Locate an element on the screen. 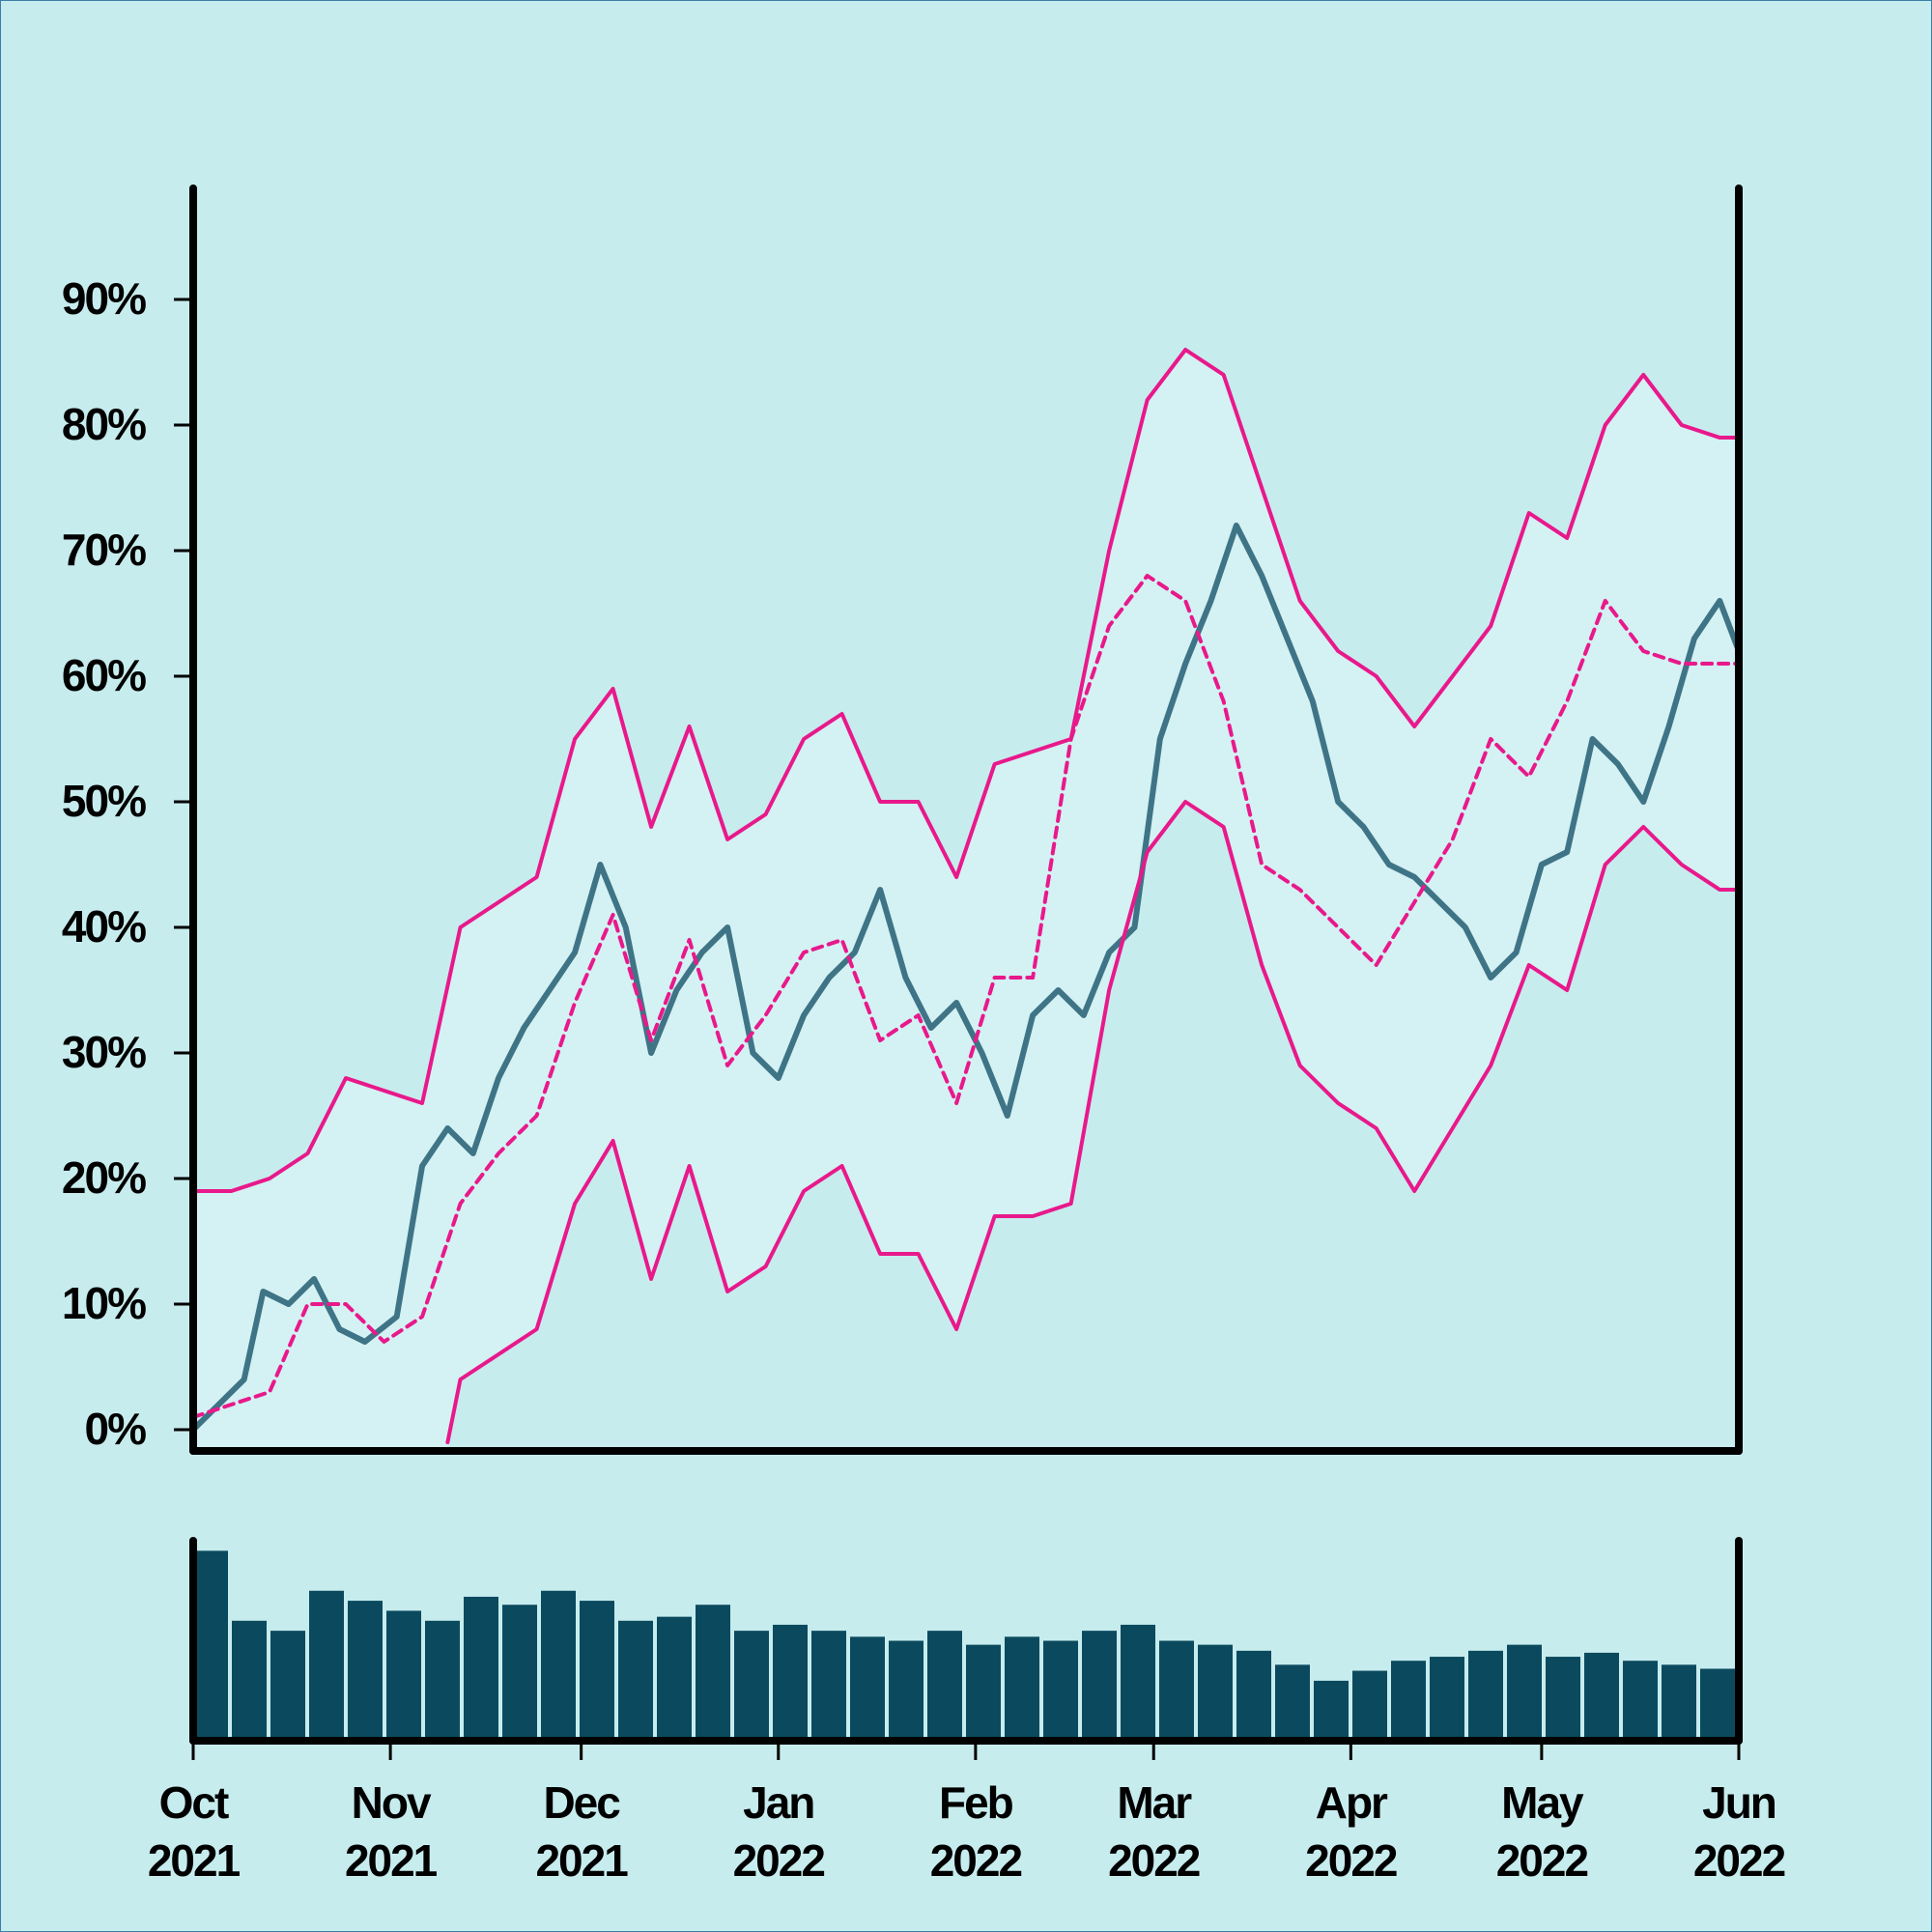  x-tick-label-month: Mar is located at coordinates (1154, 1802).